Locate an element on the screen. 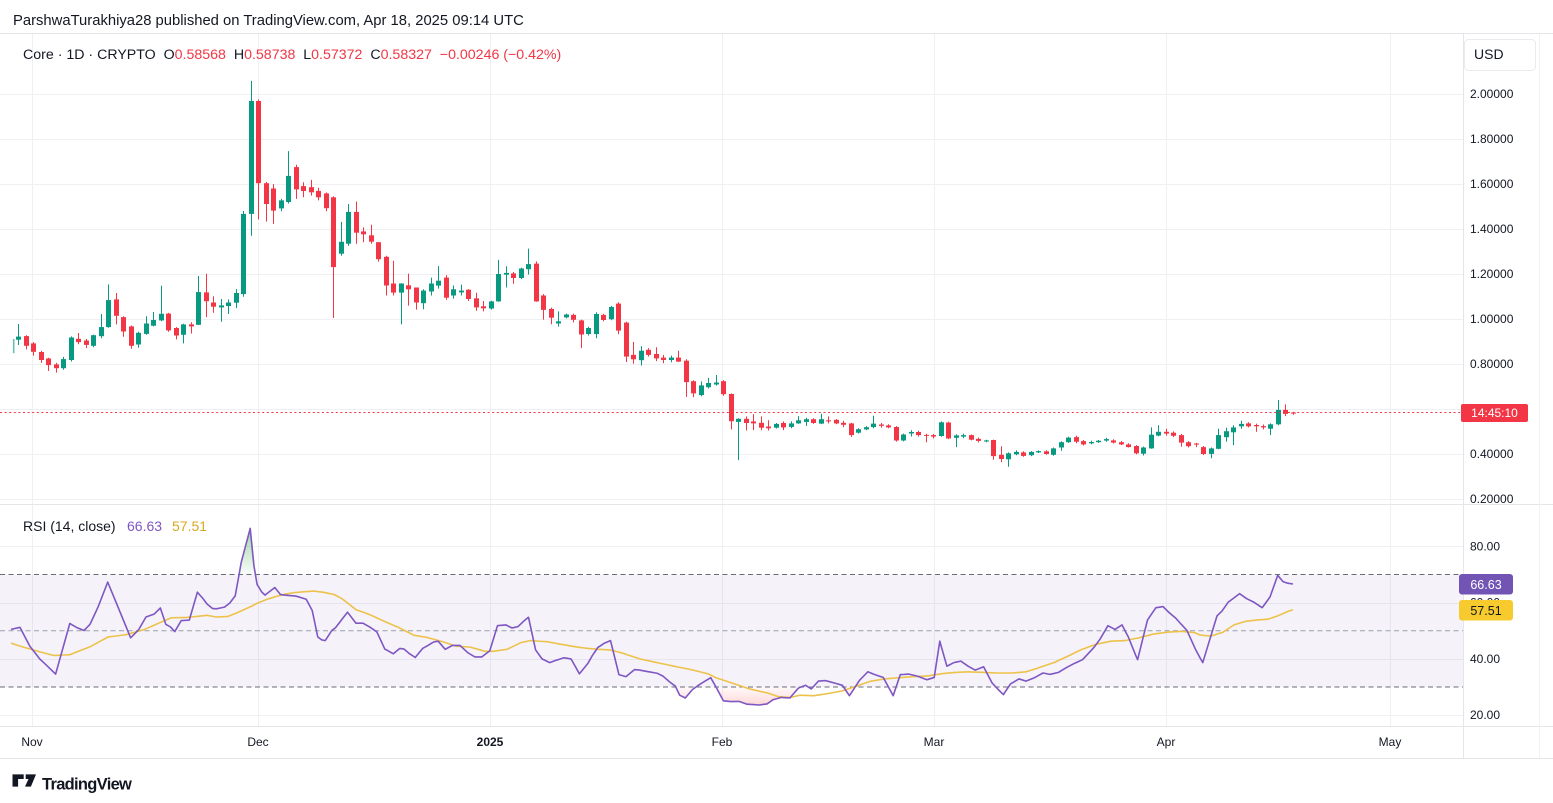  svg-text: Mar is located at coordinates (934, 742).